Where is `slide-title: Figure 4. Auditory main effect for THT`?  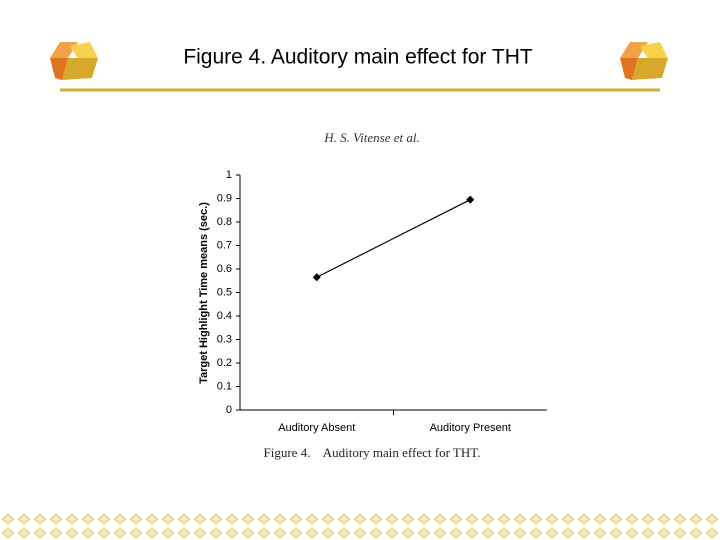
slide-title: Figure 4. Auditory main effect for THT is located at coordinates (358, 57).